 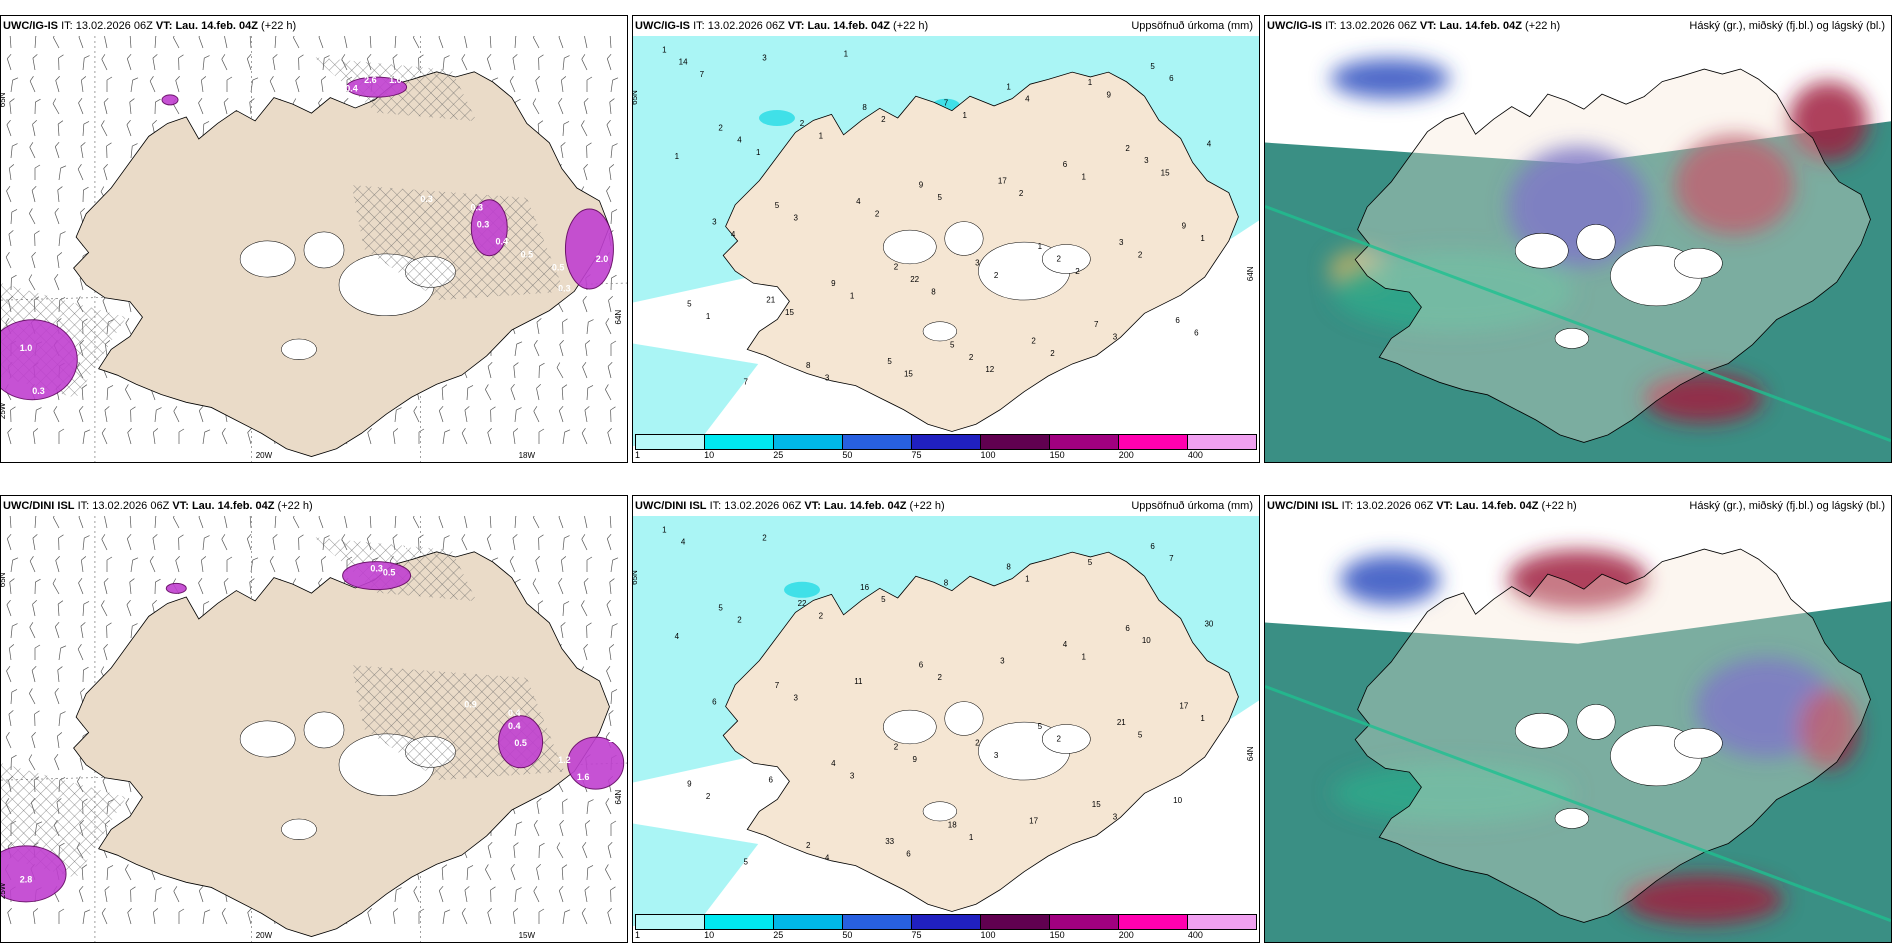 I want to click on iceland, so click(x=341, y=744).